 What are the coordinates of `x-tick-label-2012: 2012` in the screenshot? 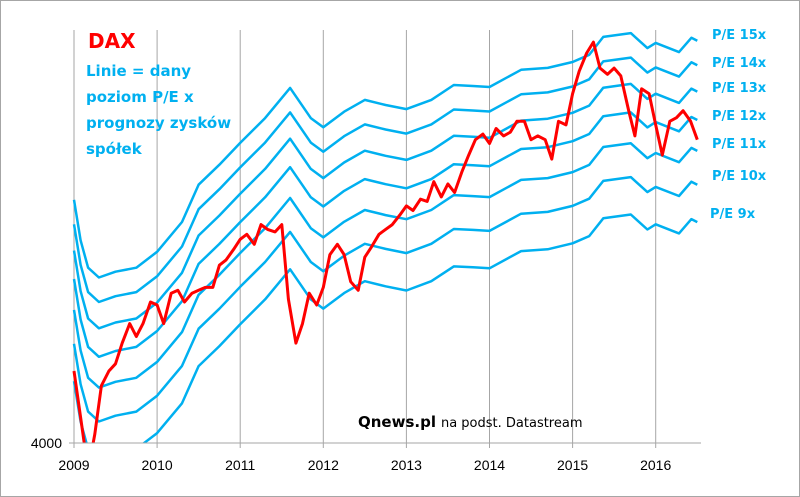 It's located at (323, 465).